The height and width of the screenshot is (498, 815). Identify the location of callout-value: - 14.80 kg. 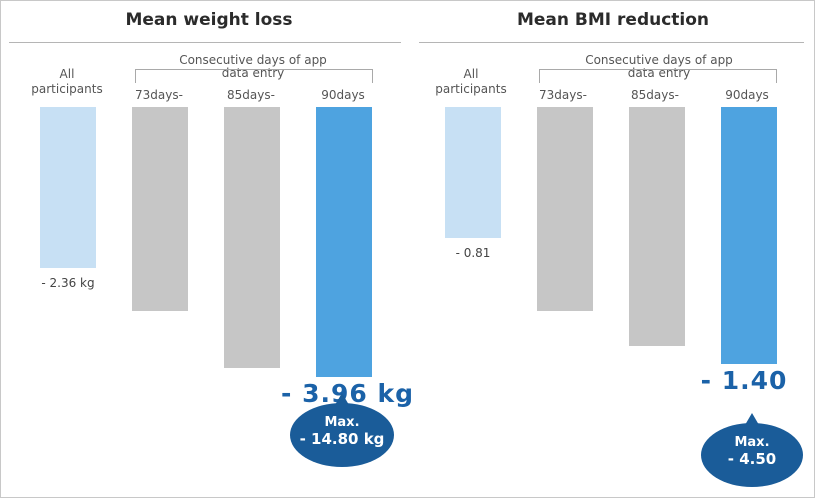
(342, 439).